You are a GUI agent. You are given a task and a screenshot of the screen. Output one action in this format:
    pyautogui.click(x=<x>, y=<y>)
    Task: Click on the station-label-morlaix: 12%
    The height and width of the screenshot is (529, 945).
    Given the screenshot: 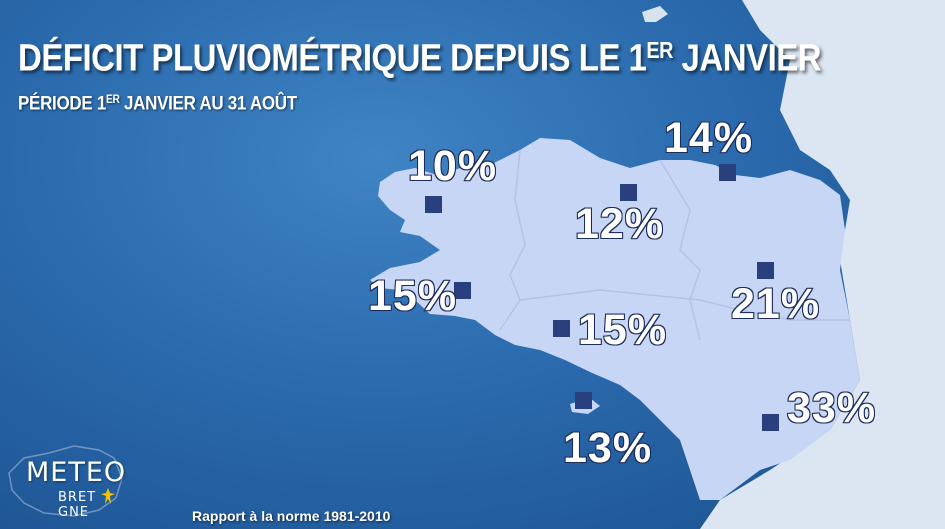 What is the action you would take?
    pyautogui.click(x=619, y=224)
    